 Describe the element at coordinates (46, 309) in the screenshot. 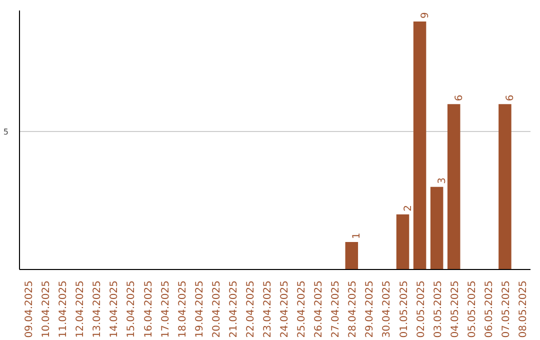

I see `x-tick-label: 10.04.2025` at that location.